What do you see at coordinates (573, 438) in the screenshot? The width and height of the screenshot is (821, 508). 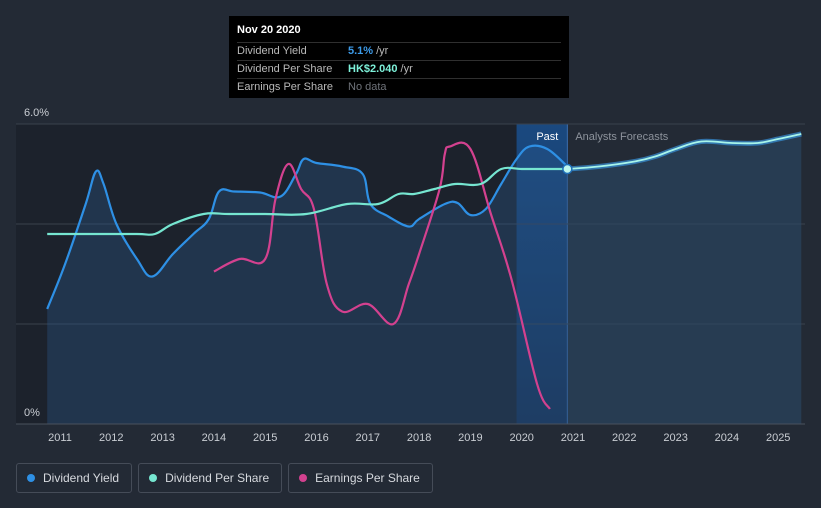 I see `x-tick-label: 2021` at bounding box center [573, 438].